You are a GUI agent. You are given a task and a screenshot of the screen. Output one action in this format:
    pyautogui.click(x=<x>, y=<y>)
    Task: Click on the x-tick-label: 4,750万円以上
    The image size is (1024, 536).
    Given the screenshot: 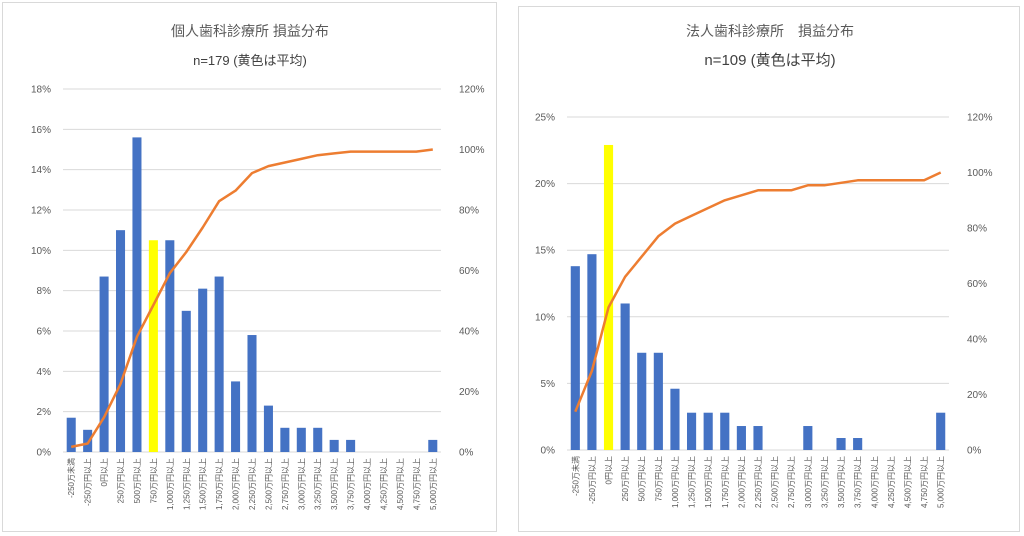 What is the action you would take?
    pyautogui.click(x=416, y=484)
    